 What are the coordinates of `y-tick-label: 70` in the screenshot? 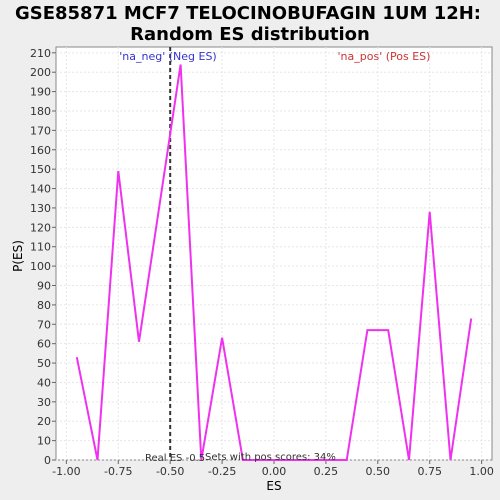 It's located at (44, 324).